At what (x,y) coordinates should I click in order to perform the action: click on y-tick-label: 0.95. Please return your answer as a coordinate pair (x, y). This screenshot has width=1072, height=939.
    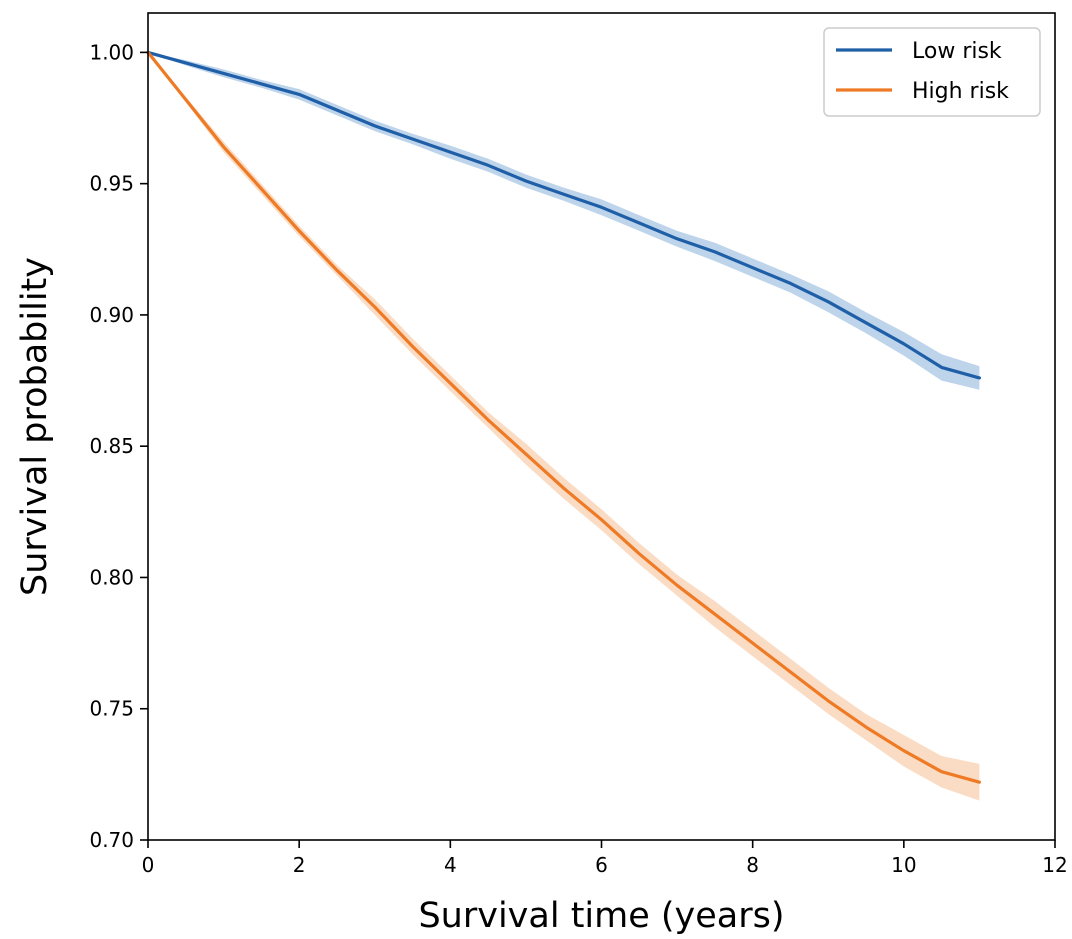
    Looking at the image, I should click on (111, 184).